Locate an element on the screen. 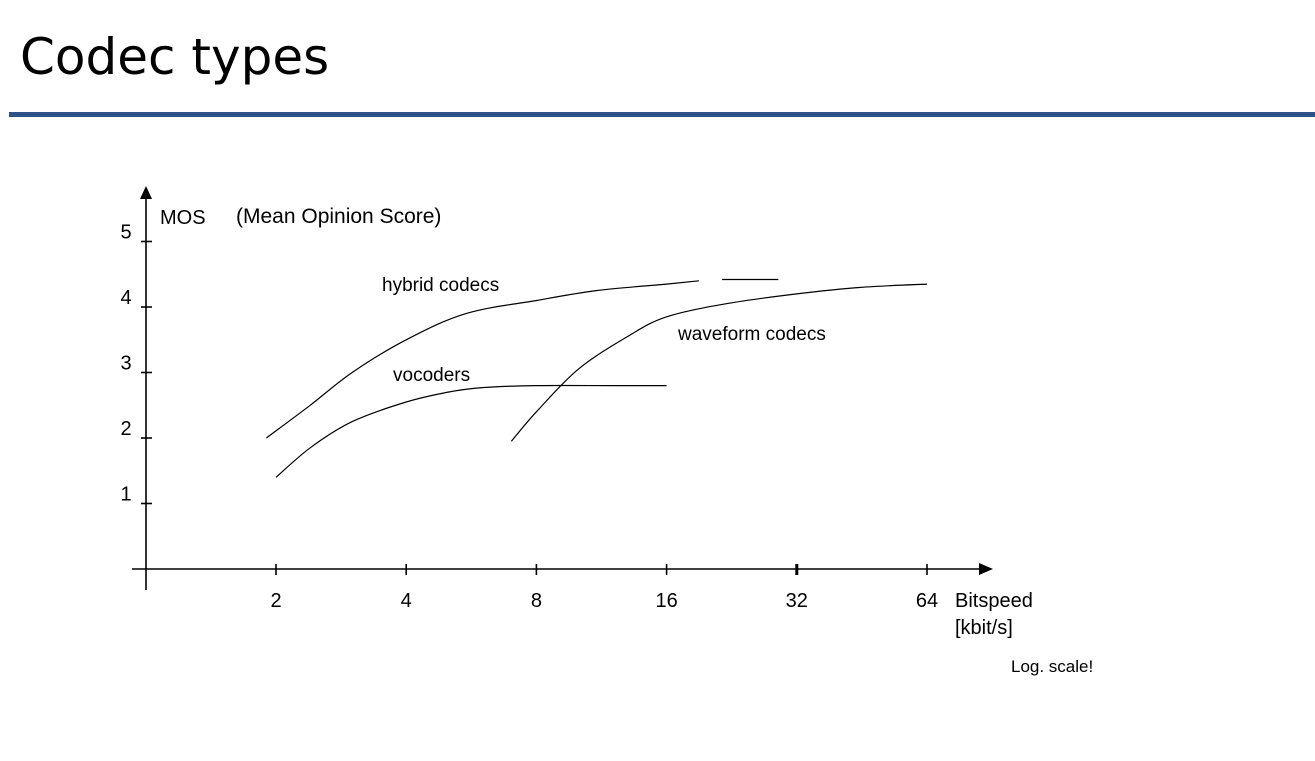 The height and width of the screenshot is (761, 1315). series-line-hybrid-codecs is located at coordinates (482, 359).